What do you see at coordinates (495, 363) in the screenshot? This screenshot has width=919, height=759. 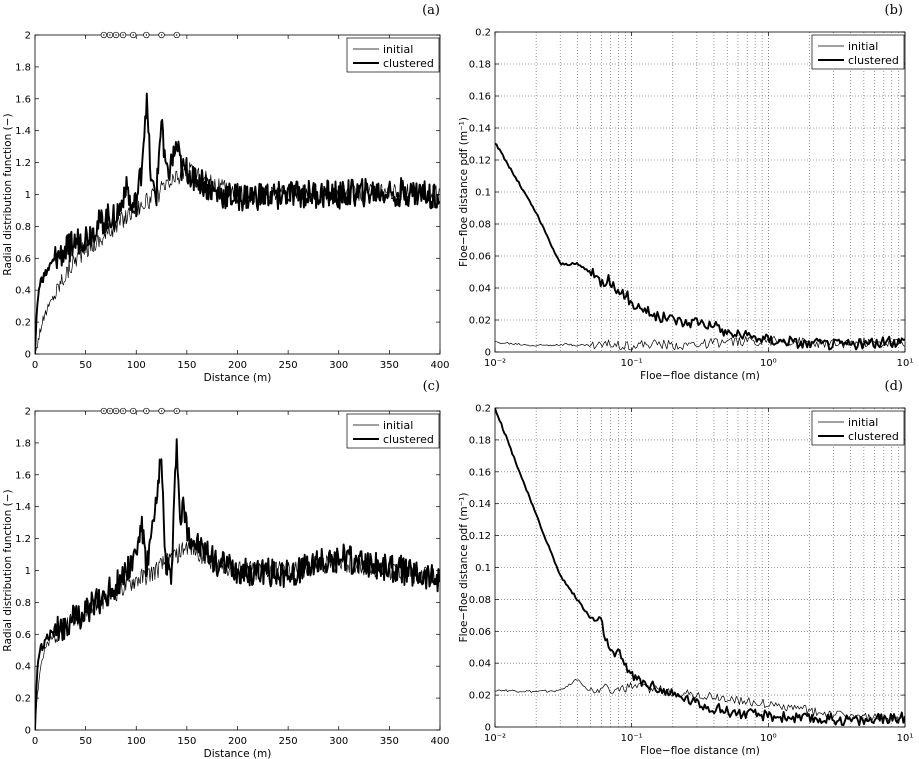 I see `x-tick-label: 10⁻²` at bounding box center [495, 363].